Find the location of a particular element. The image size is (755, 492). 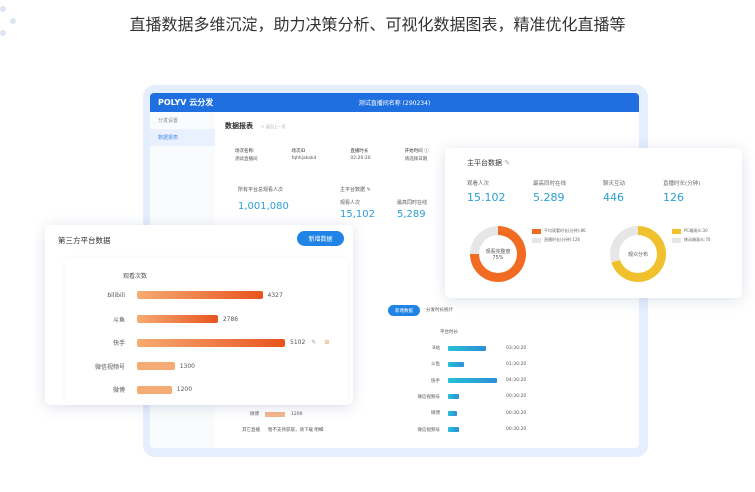

info-value: 02:20:20 is located at coordinates (360, 158).